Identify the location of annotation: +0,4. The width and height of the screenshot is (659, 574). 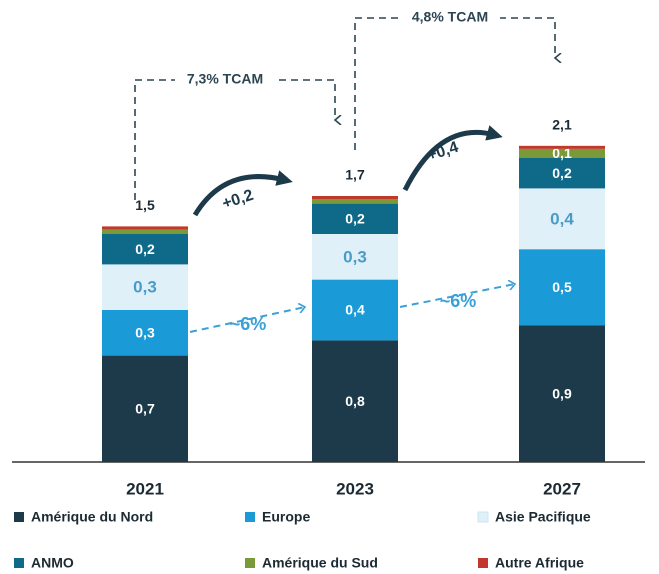
(442, 152).